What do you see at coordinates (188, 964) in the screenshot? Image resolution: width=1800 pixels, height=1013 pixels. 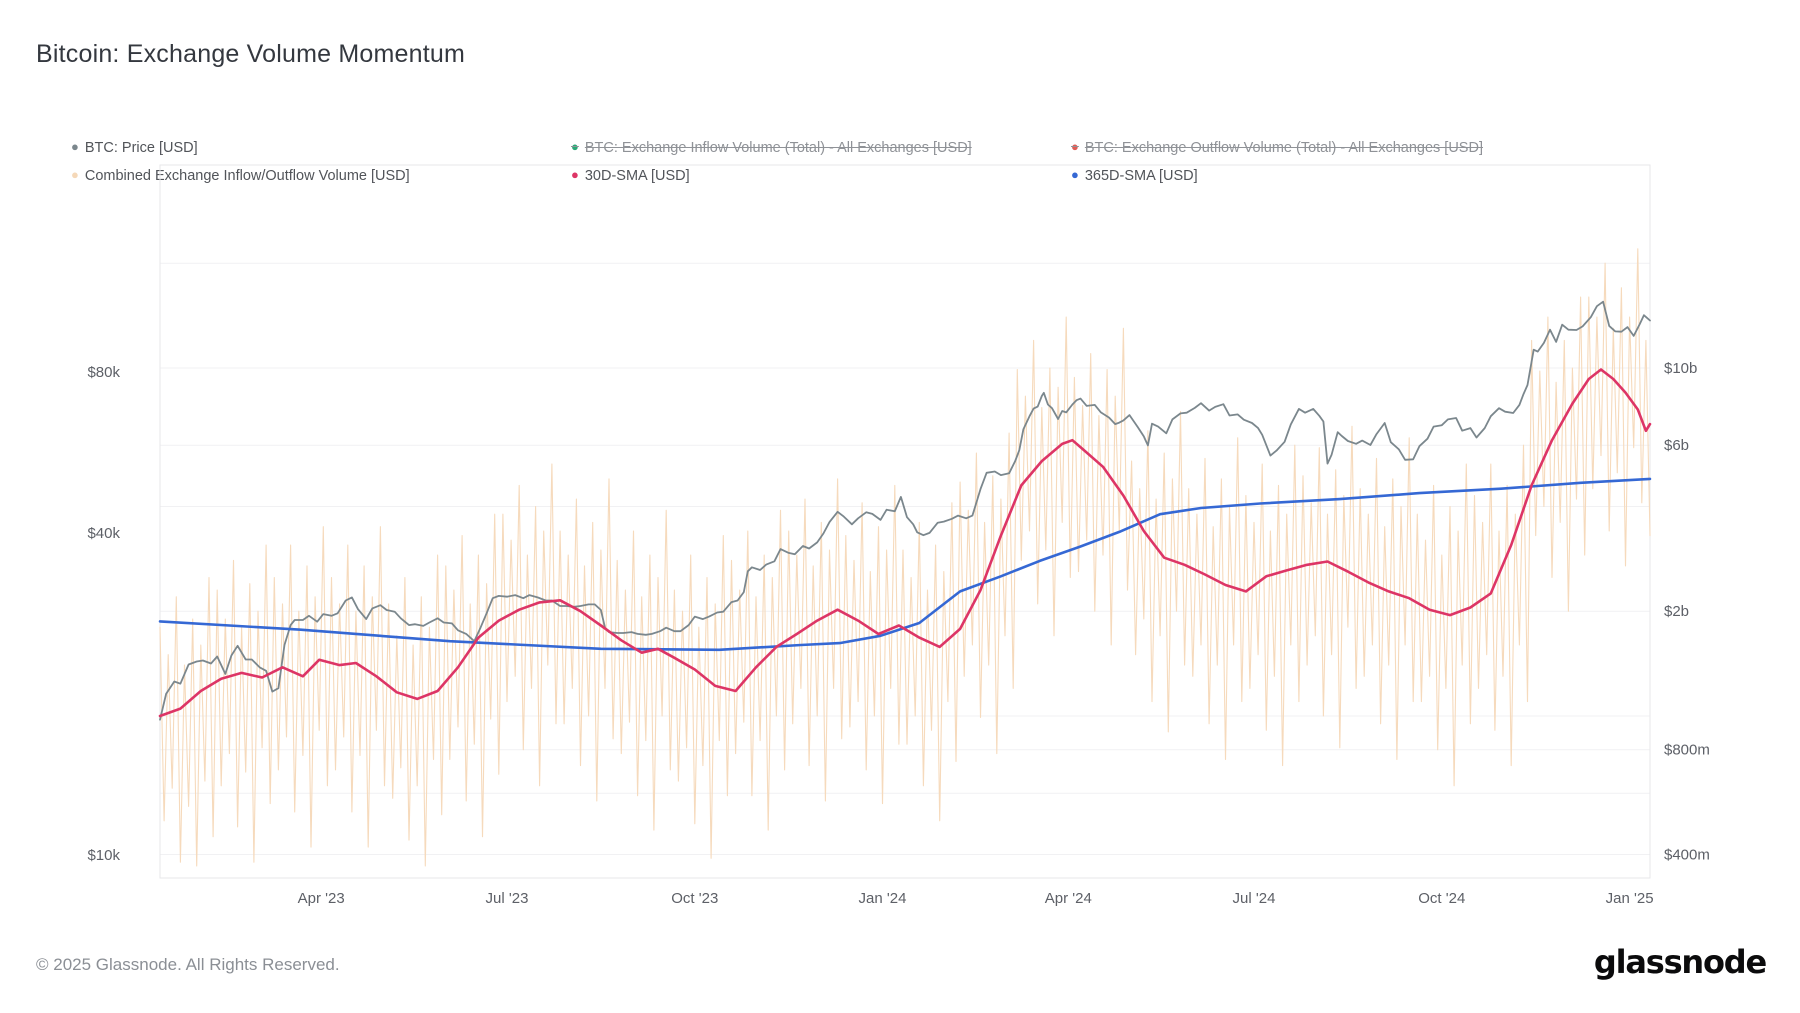 I see `copyright-text: © 2025 Glassnode. All Rights Reserved.` at bounding box center [188, 964].